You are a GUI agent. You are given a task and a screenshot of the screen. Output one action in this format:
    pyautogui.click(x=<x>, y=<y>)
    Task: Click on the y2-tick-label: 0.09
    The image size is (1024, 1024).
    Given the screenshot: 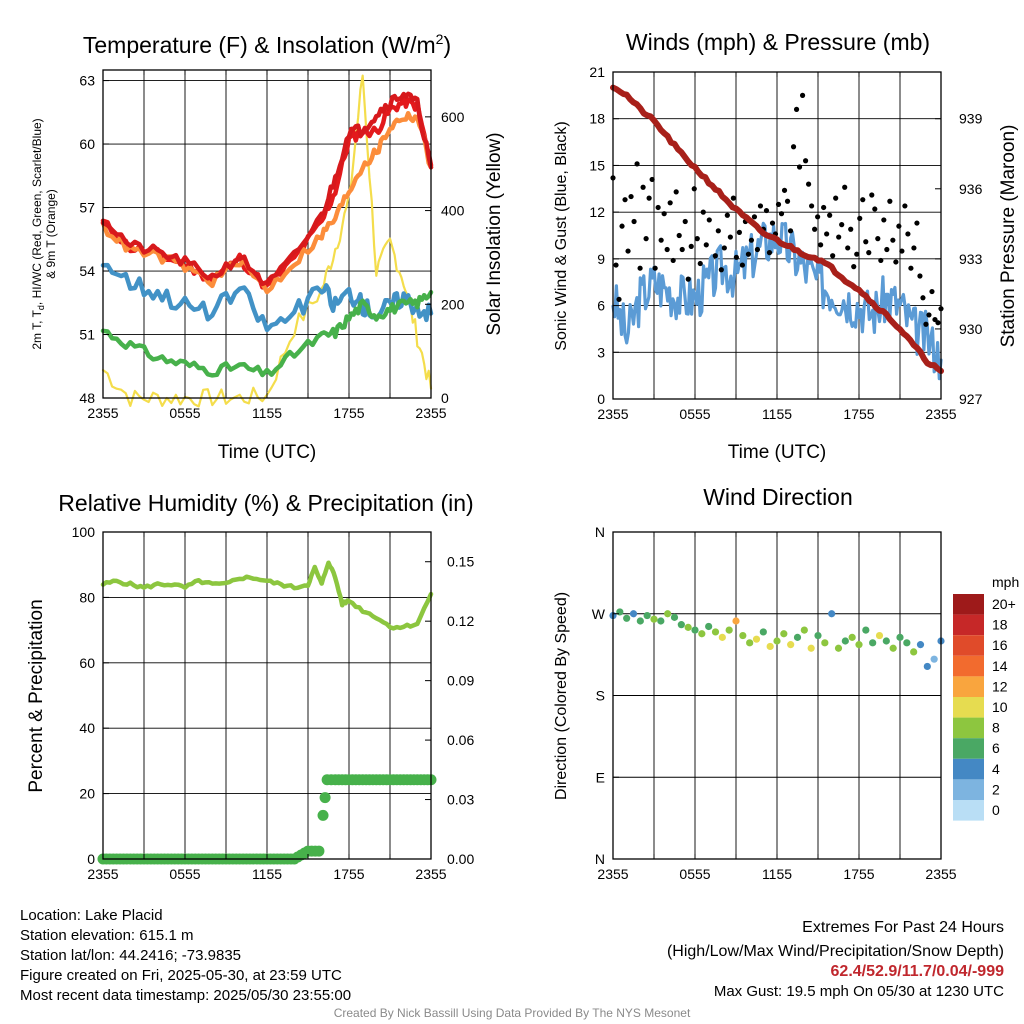 What is the action you would take?
    pyautogui.click(x=460, y=681)
    